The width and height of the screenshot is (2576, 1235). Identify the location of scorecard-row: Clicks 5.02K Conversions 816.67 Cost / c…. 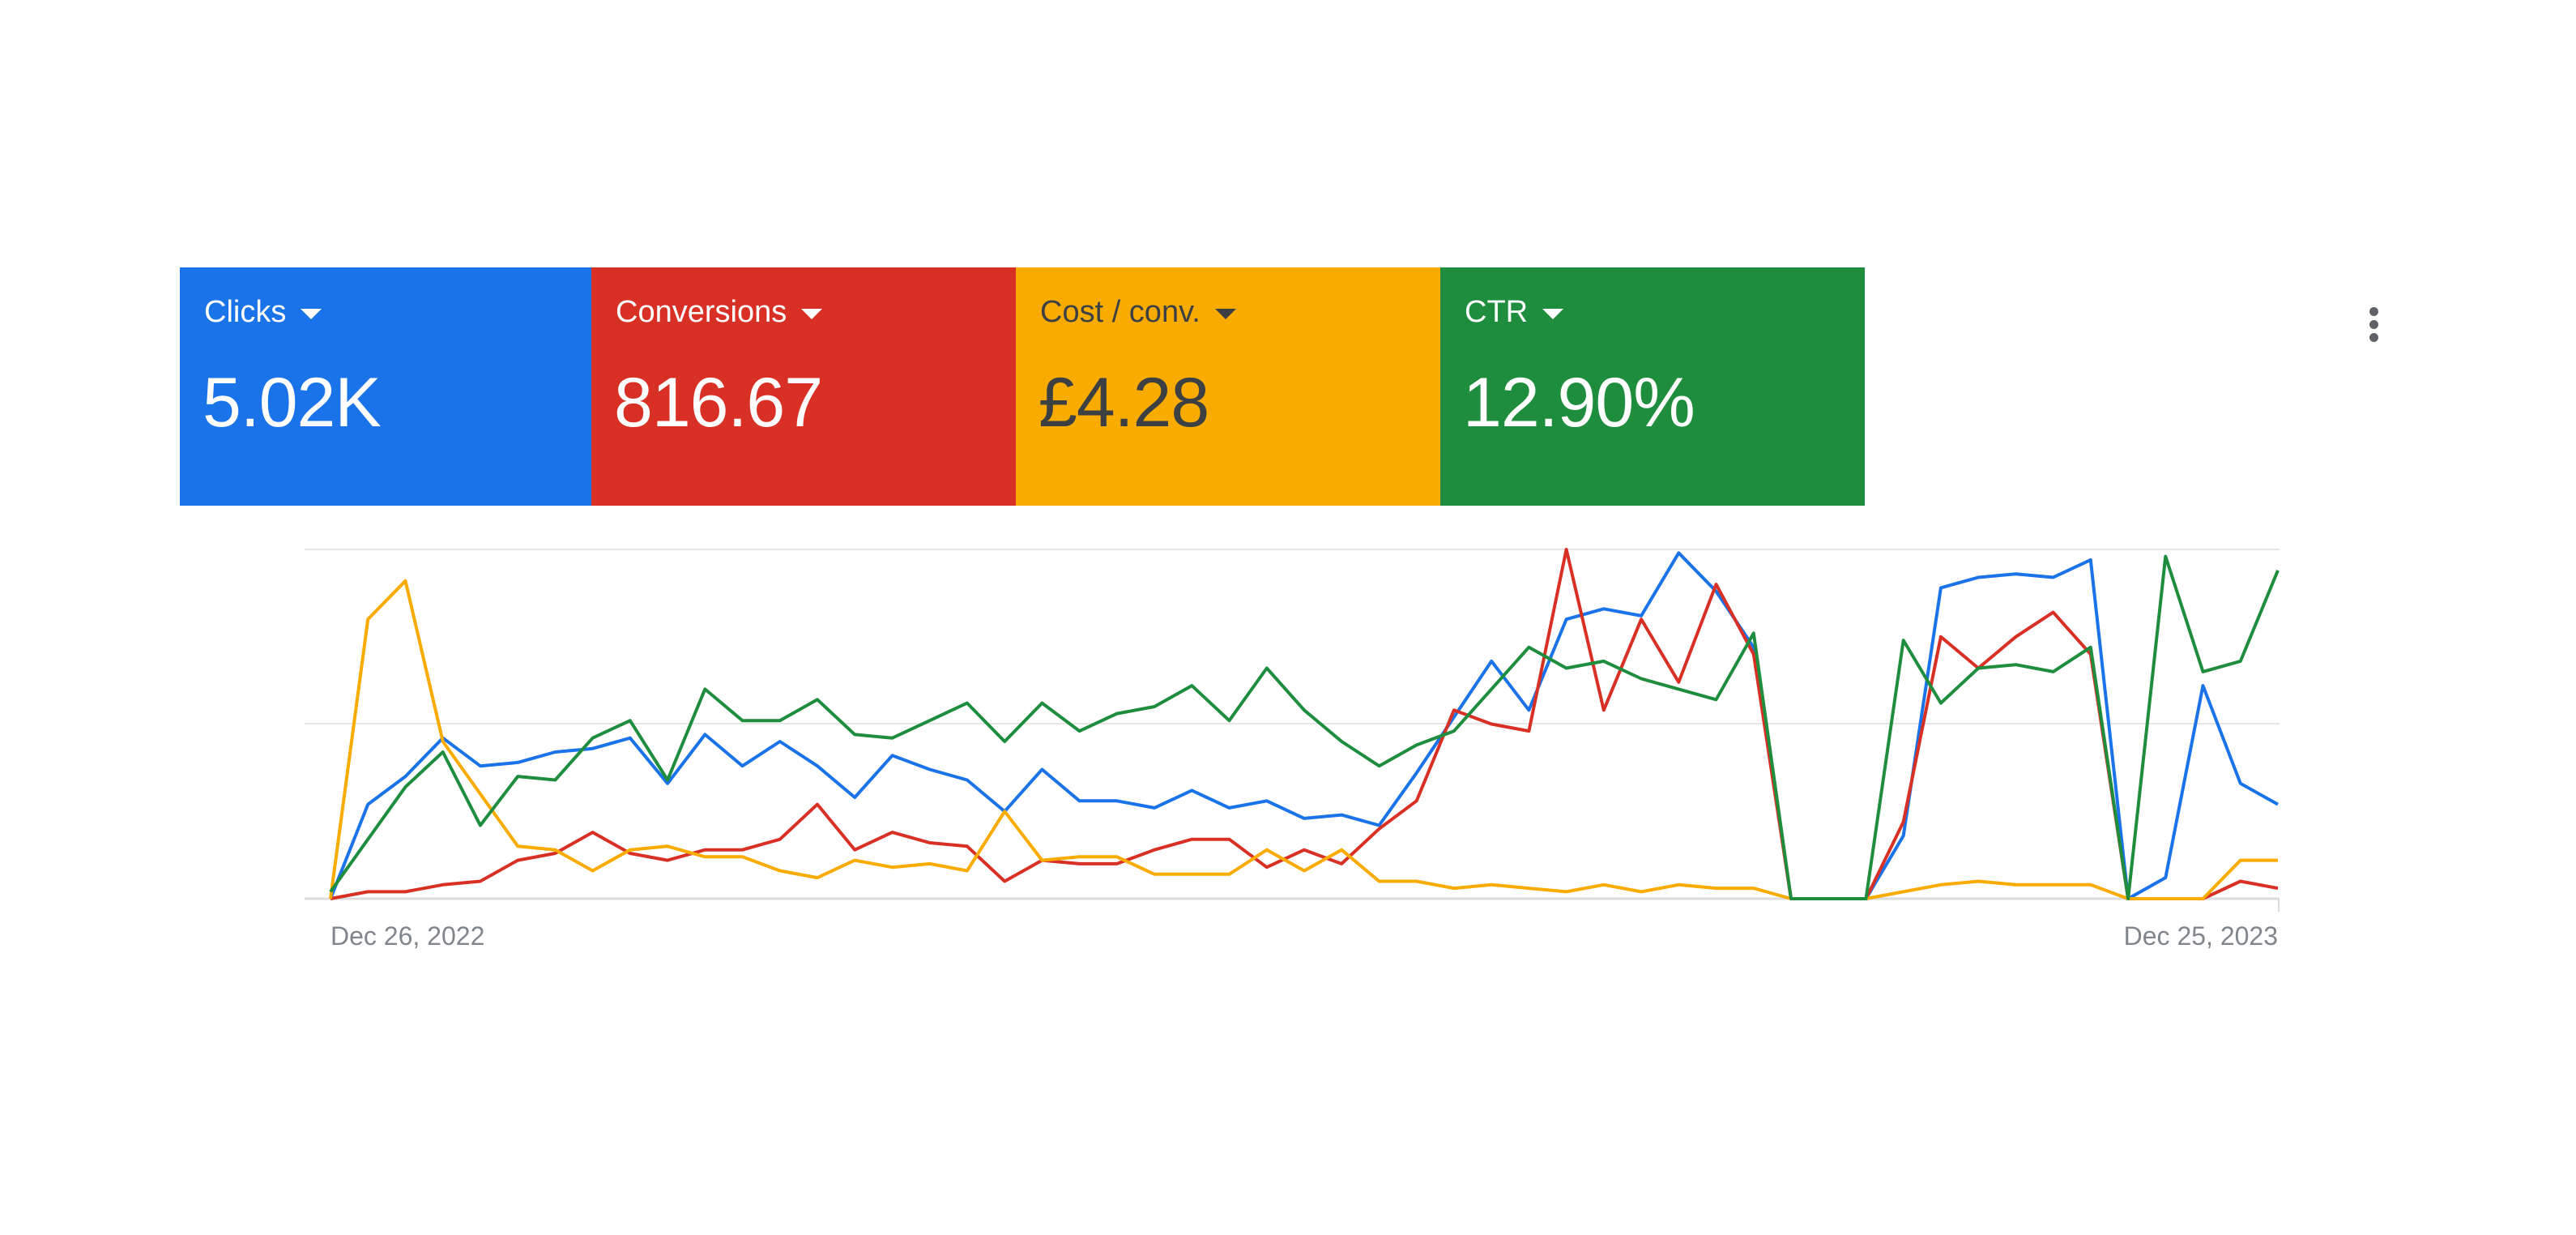
(1023, 387).